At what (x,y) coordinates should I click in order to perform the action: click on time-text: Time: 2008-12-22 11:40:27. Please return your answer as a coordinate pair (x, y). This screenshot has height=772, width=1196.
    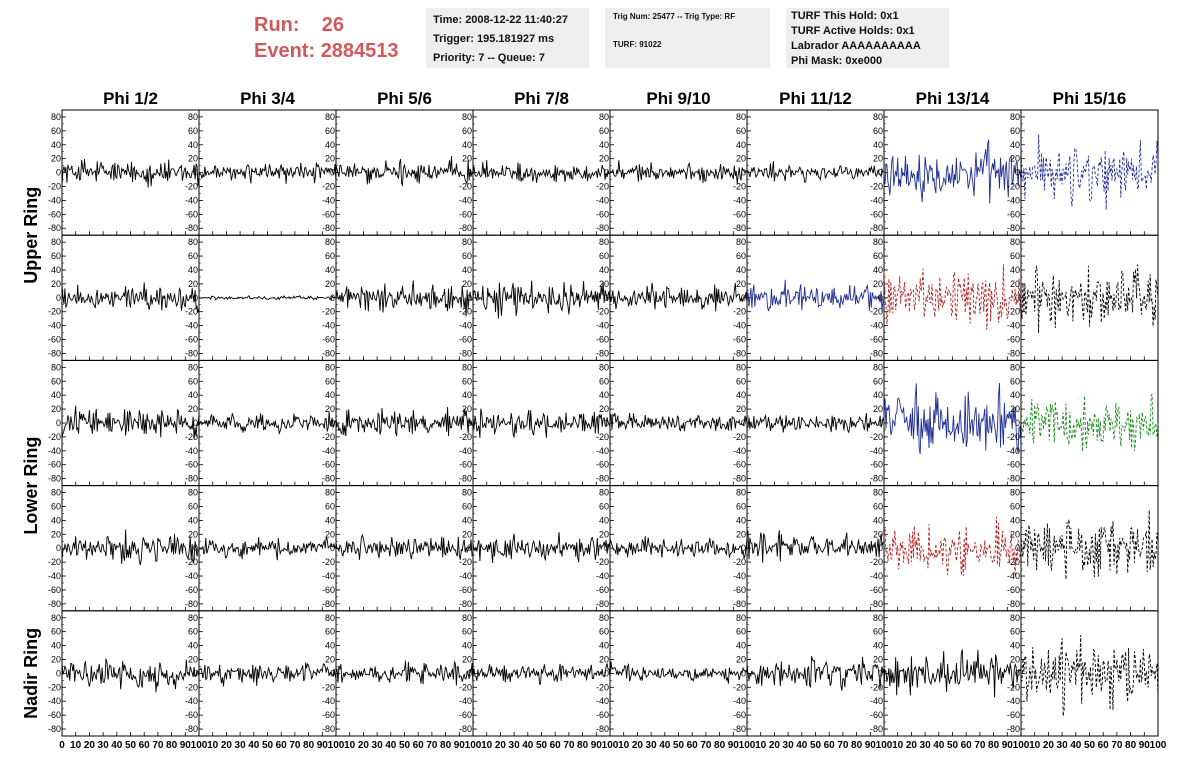
    Looking at the image, I should click on (500, 20).